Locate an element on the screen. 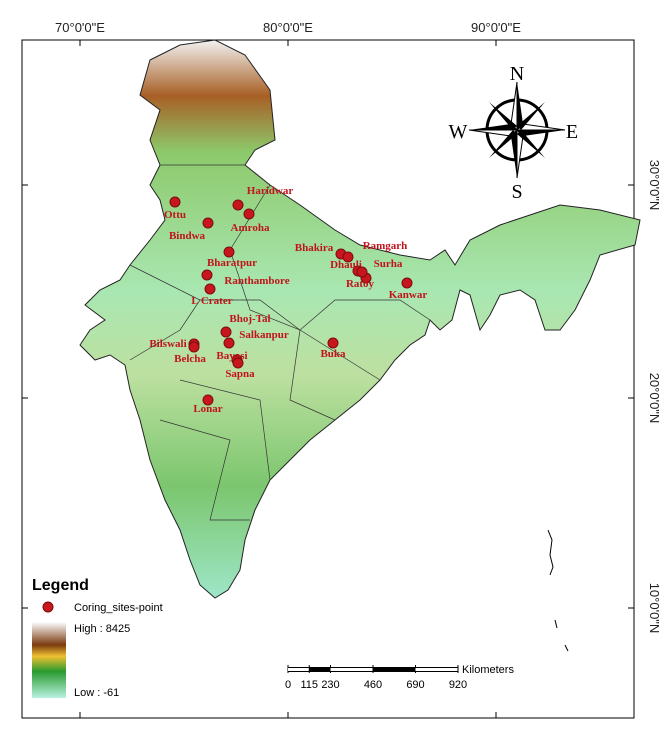 This screenshot has width=670, height=743. compass-south: S is located at coordinates (516, 192).